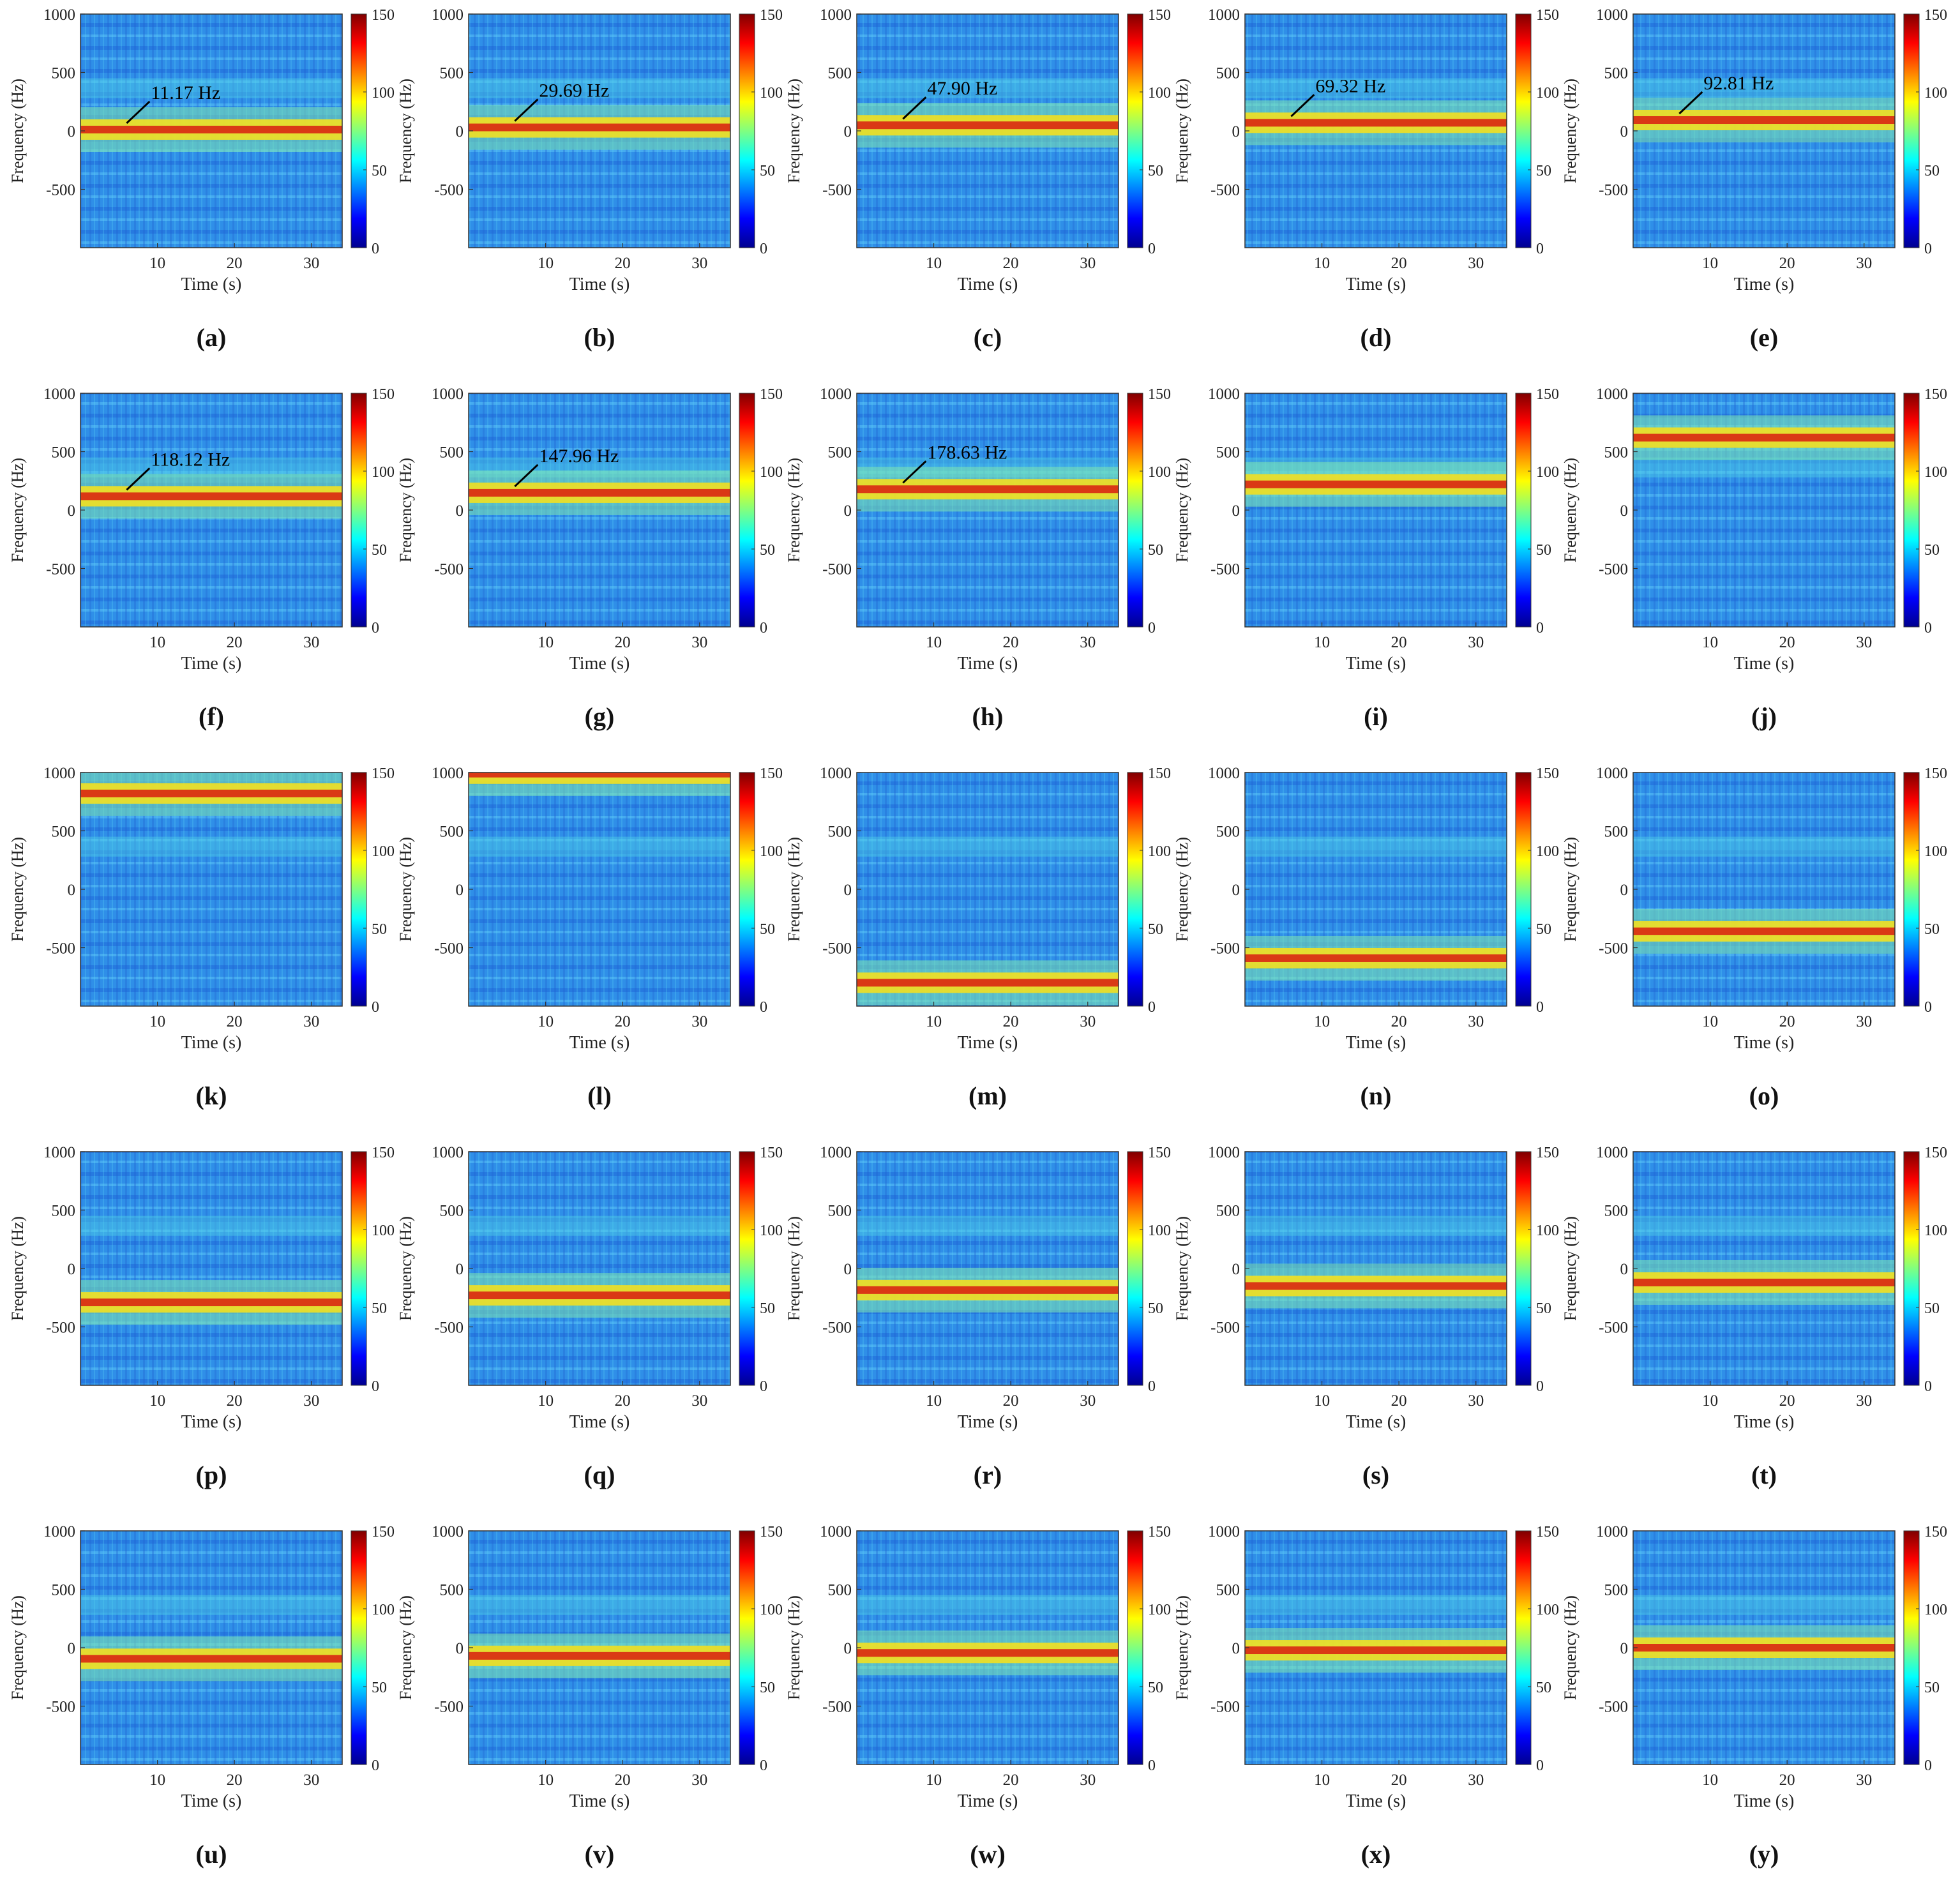 Image resolution: width=1960 pixels, height=1889 pixels. What do you see at coordinates (914, 472) in the screenshot?
I see `annotation-leader` at bounding box center [914, 472].